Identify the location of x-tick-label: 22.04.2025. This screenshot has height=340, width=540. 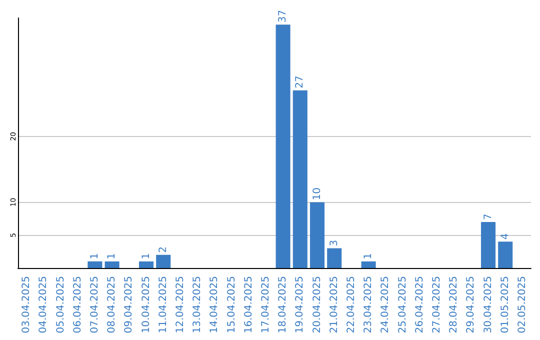
(351, 305).